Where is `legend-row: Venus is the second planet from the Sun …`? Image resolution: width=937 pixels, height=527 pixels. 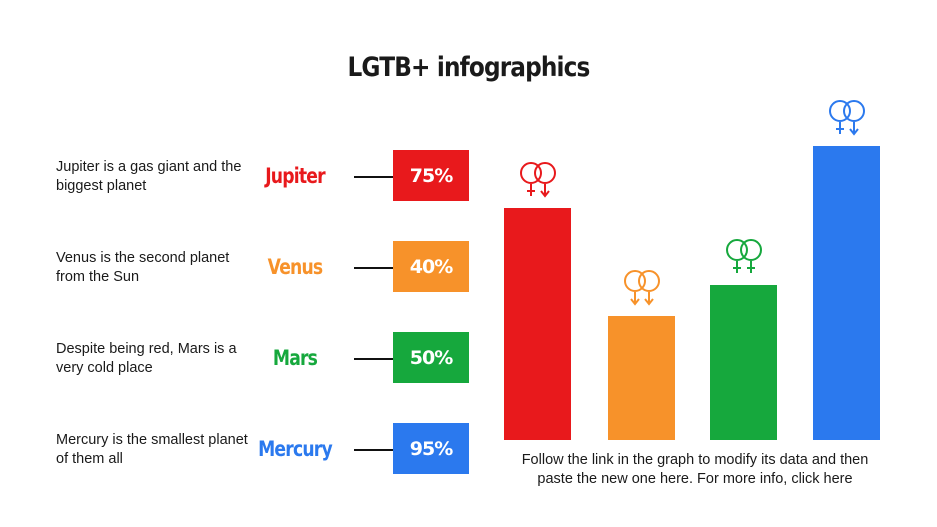 legend-row: Venus is the second planet from the Sun … is located at coordinates (240, 267).